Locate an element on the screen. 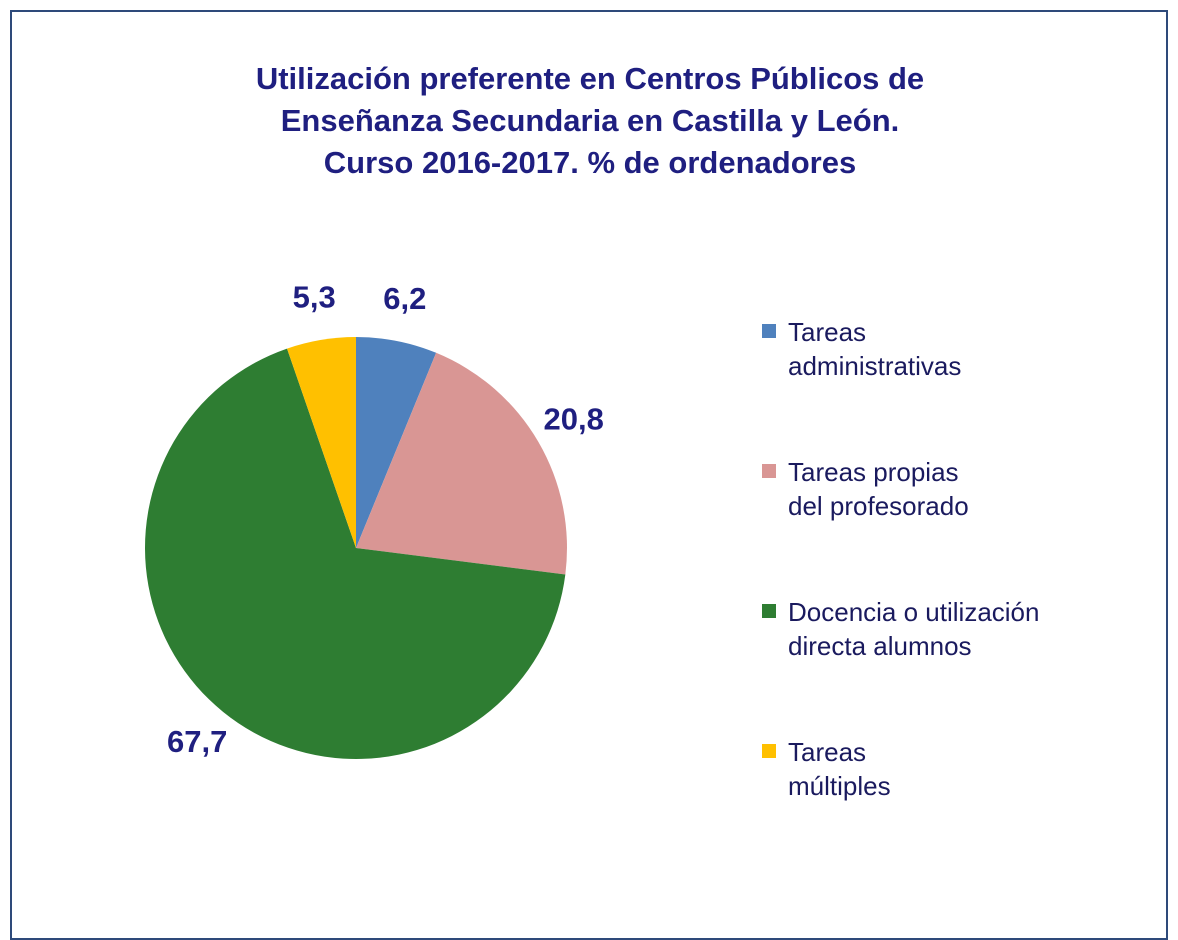  data-label: 5,3 is located at coordinates (314, 297).